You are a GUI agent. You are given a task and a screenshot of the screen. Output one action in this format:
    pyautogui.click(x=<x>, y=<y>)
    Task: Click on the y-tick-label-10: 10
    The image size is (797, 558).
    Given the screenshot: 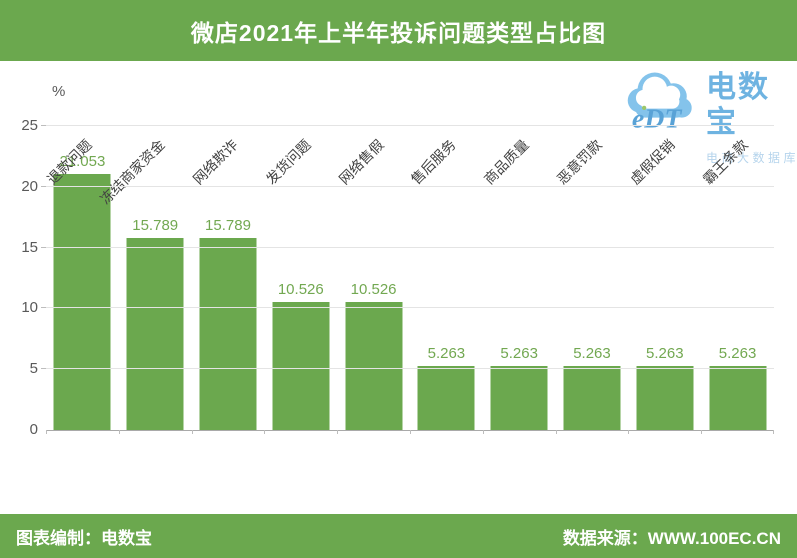 What is the action you would take?
    pyautogui.click(x=29, y=308)
    